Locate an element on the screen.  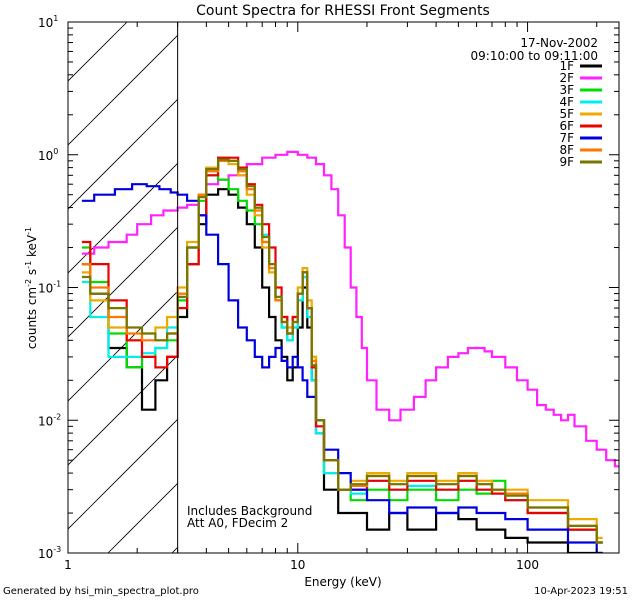
annotation-background: Includes Background is located at coordinates (249, 511).